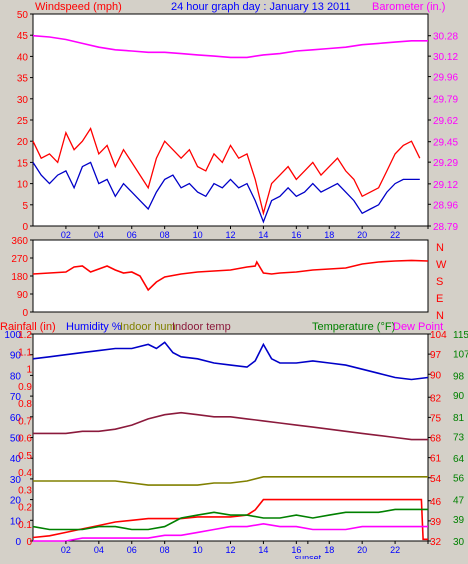  I want to click on rainfall-axis-label: Rainfall (in), so click(28, 327).